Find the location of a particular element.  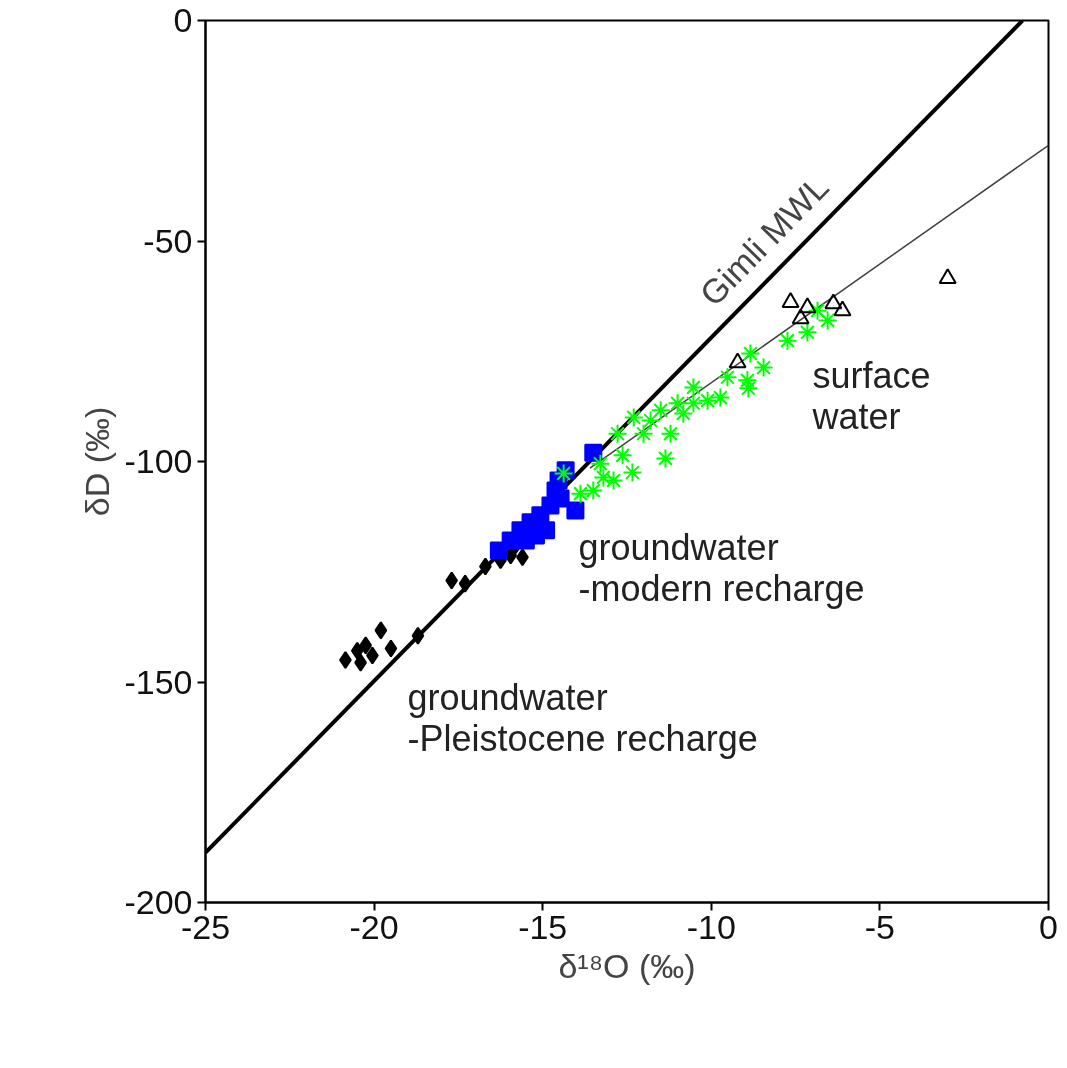

x-axis-title: δ¹⁸O (‰) is located at coordinates (627, 965).